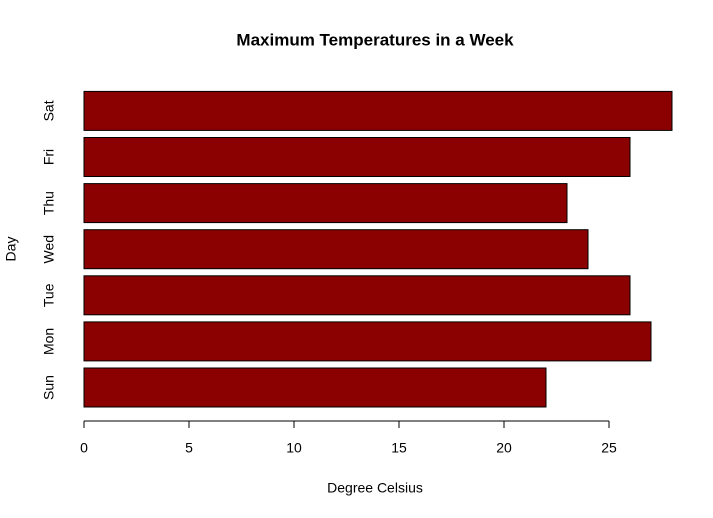 The height and width of the screenshot is (518, 713). What do you see at coordinates (49, 110) in the screenshot?
I see `y-tick-label: Sat` at bounding box center [49, 110].